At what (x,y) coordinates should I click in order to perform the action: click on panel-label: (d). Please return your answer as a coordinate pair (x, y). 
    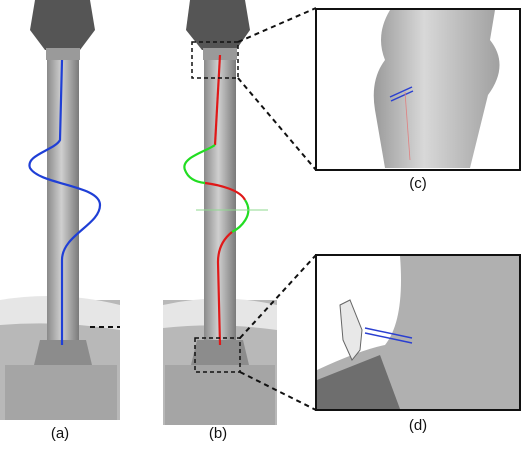
    Looking at the image, I should click on (418, 425).